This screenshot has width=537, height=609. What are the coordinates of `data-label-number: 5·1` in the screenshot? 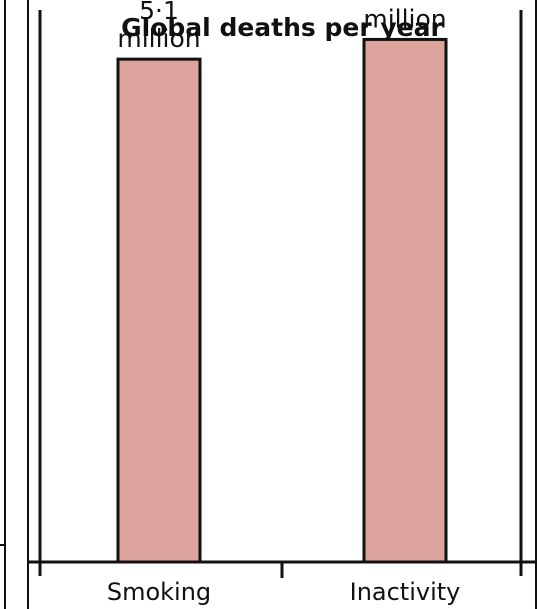 It's located at (159, 12).